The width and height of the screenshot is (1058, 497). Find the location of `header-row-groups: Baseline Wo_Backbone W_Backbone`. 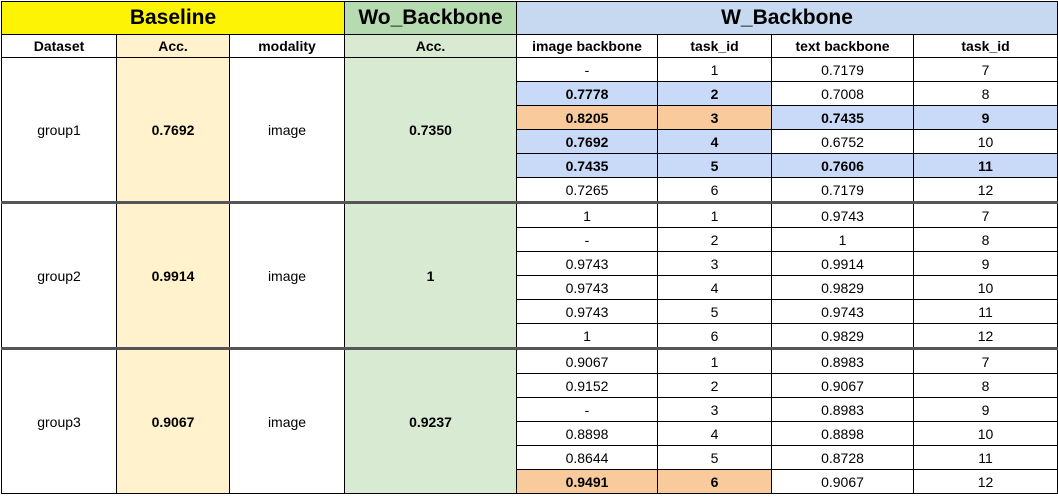

header-row-groups: Baseline Wo_Backbone W_Backbone is located at coordinates (529, 18).